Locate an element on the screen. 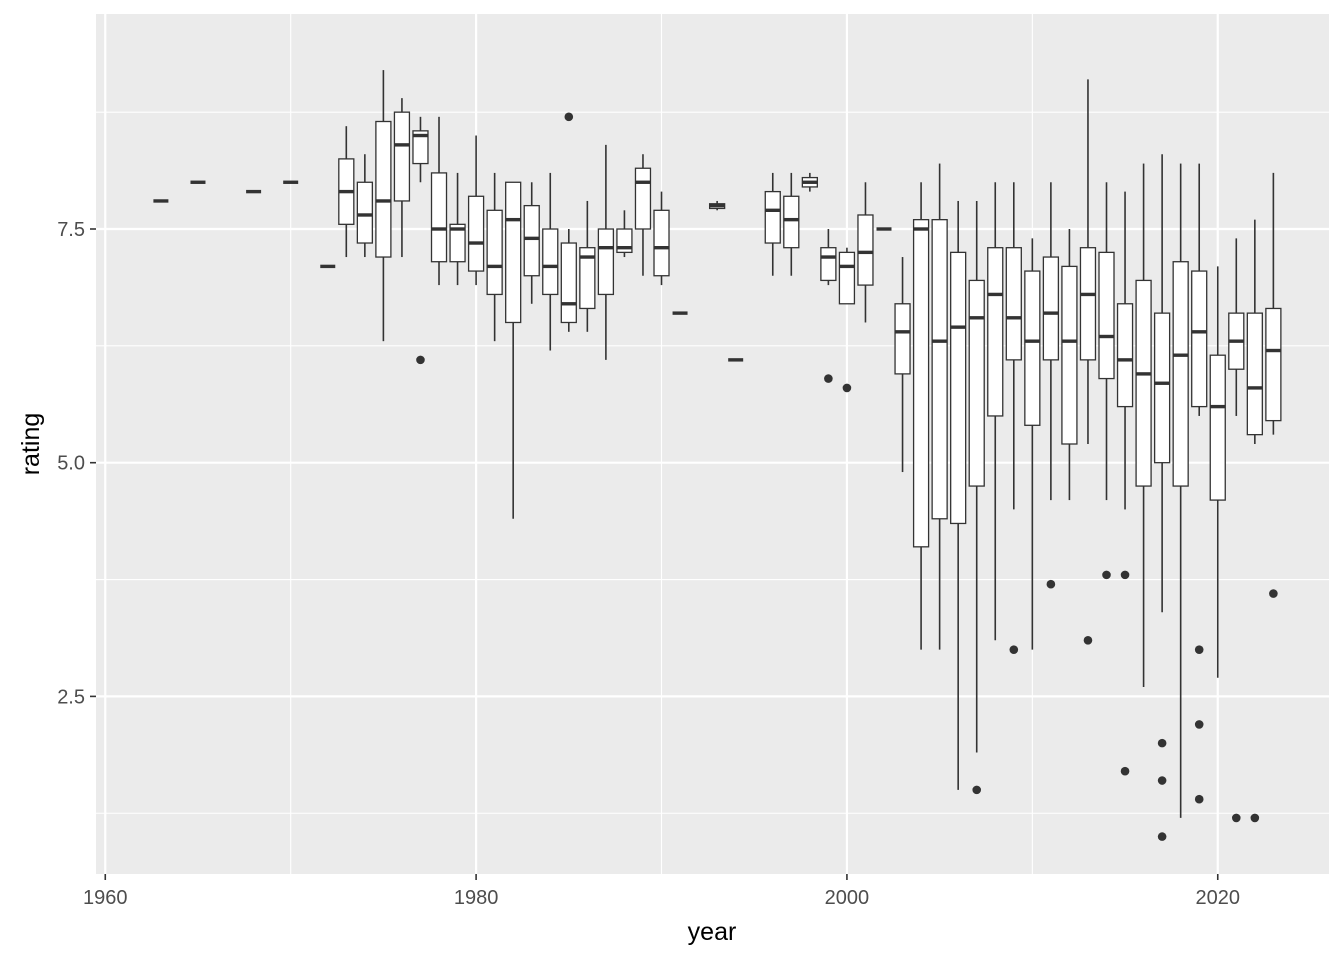 The image size is (1344, 960). box-2022 is located at coordinates (1254, 521).